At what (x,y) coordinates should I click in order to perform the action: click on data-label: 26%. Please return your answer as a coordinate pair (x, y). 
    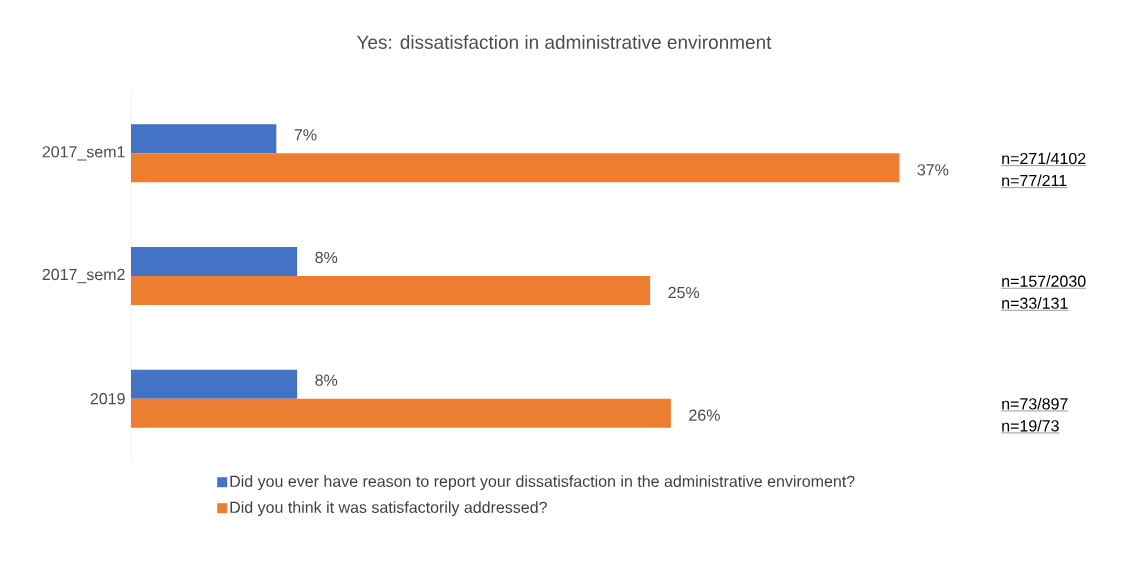
    Looking at the image, I should click on (704, 415).